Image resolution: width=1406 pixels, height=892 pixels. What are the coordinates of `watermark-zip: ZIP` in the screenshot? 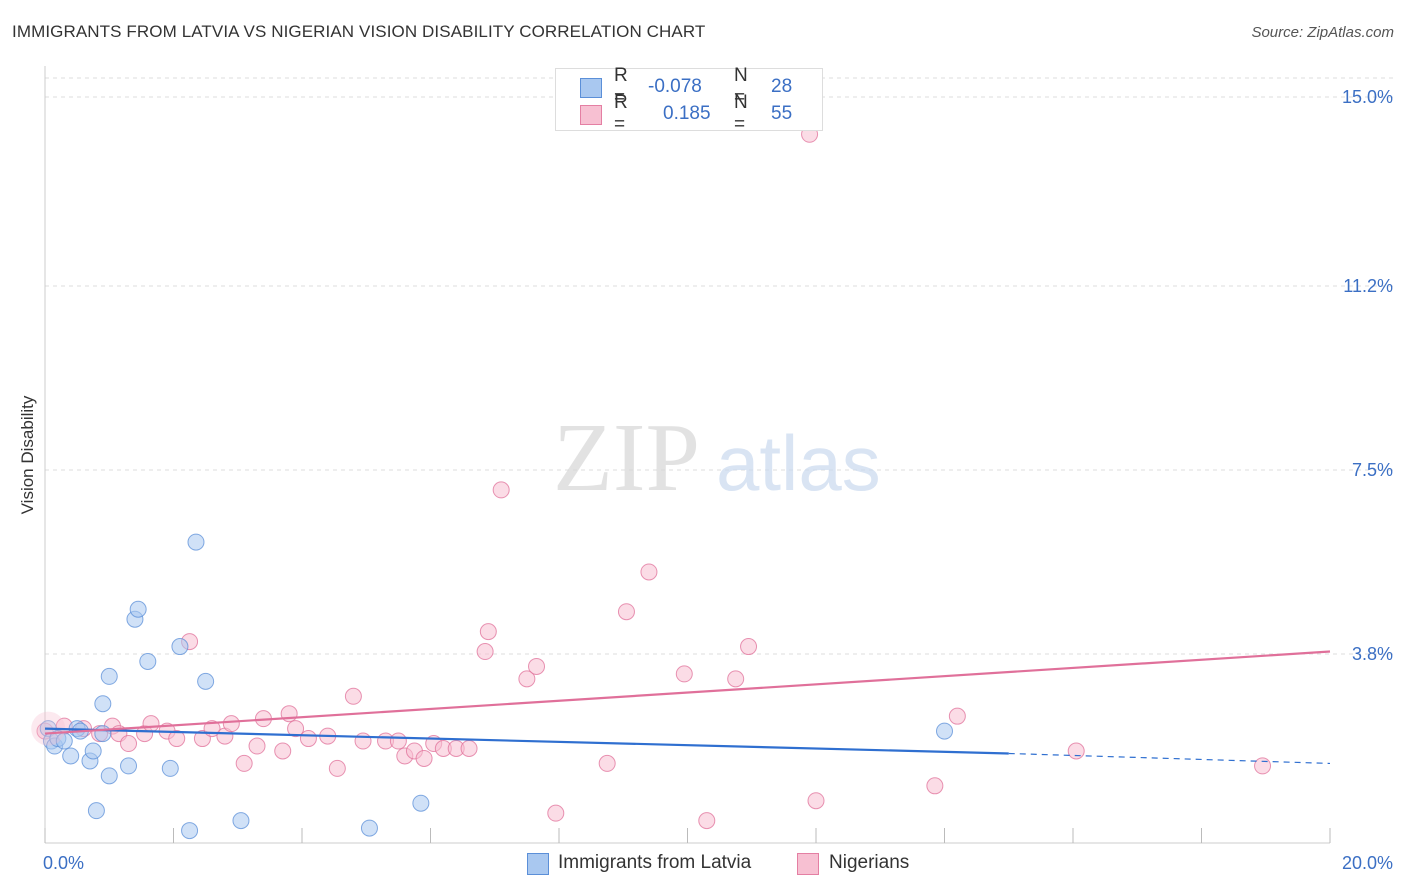 It's located at (626, 458).